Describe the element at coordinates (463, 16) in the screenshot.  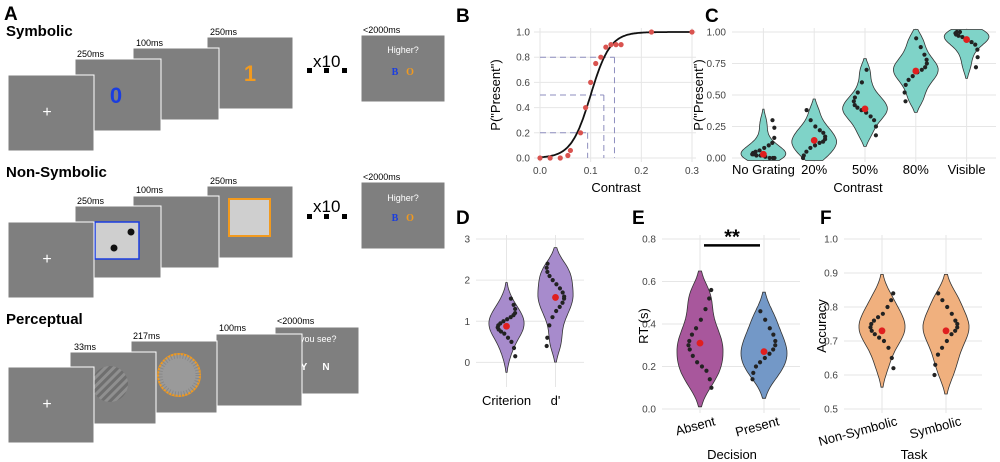
I see `panel-label-b: B` at that location.